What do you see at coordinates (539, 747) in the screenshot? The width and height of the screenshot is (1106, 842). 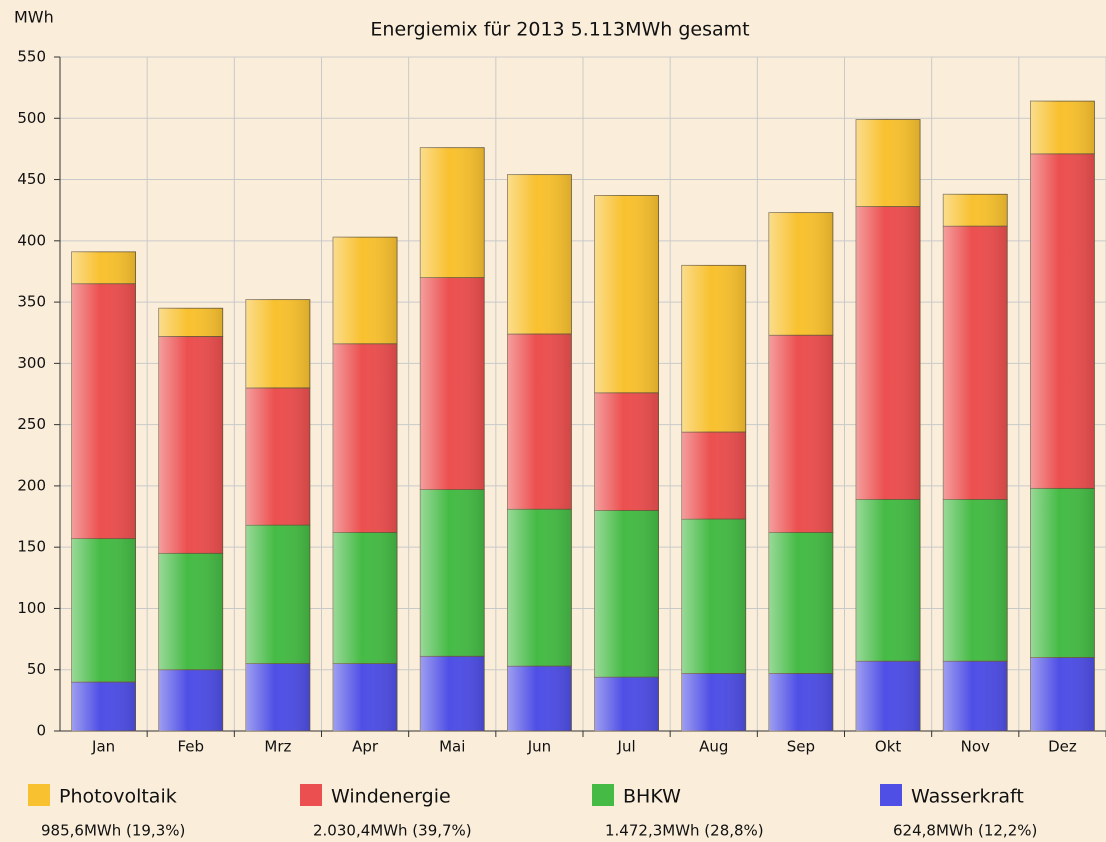 I see `x-tick-label: Jun` at bounding box center [539, 747].